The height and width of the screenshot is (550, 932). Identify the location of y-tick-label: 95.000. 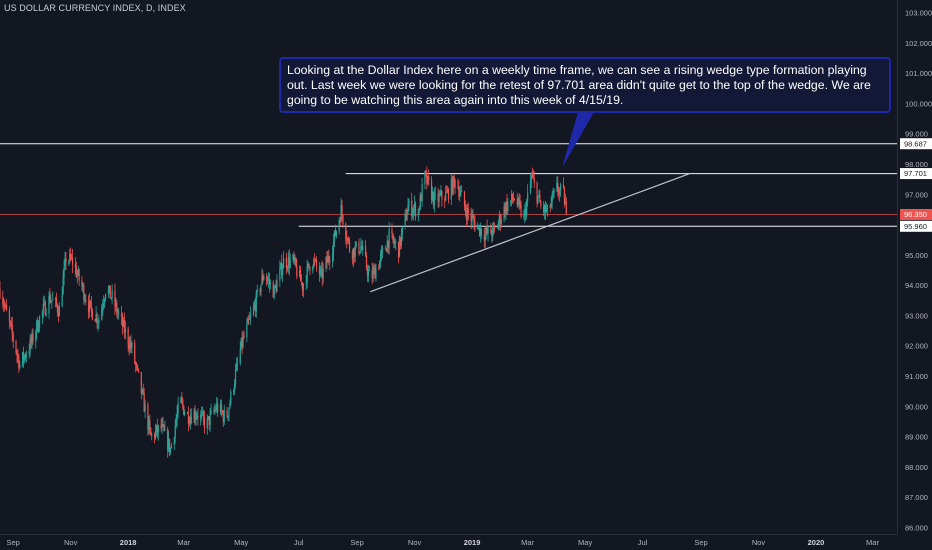
(916, 255).